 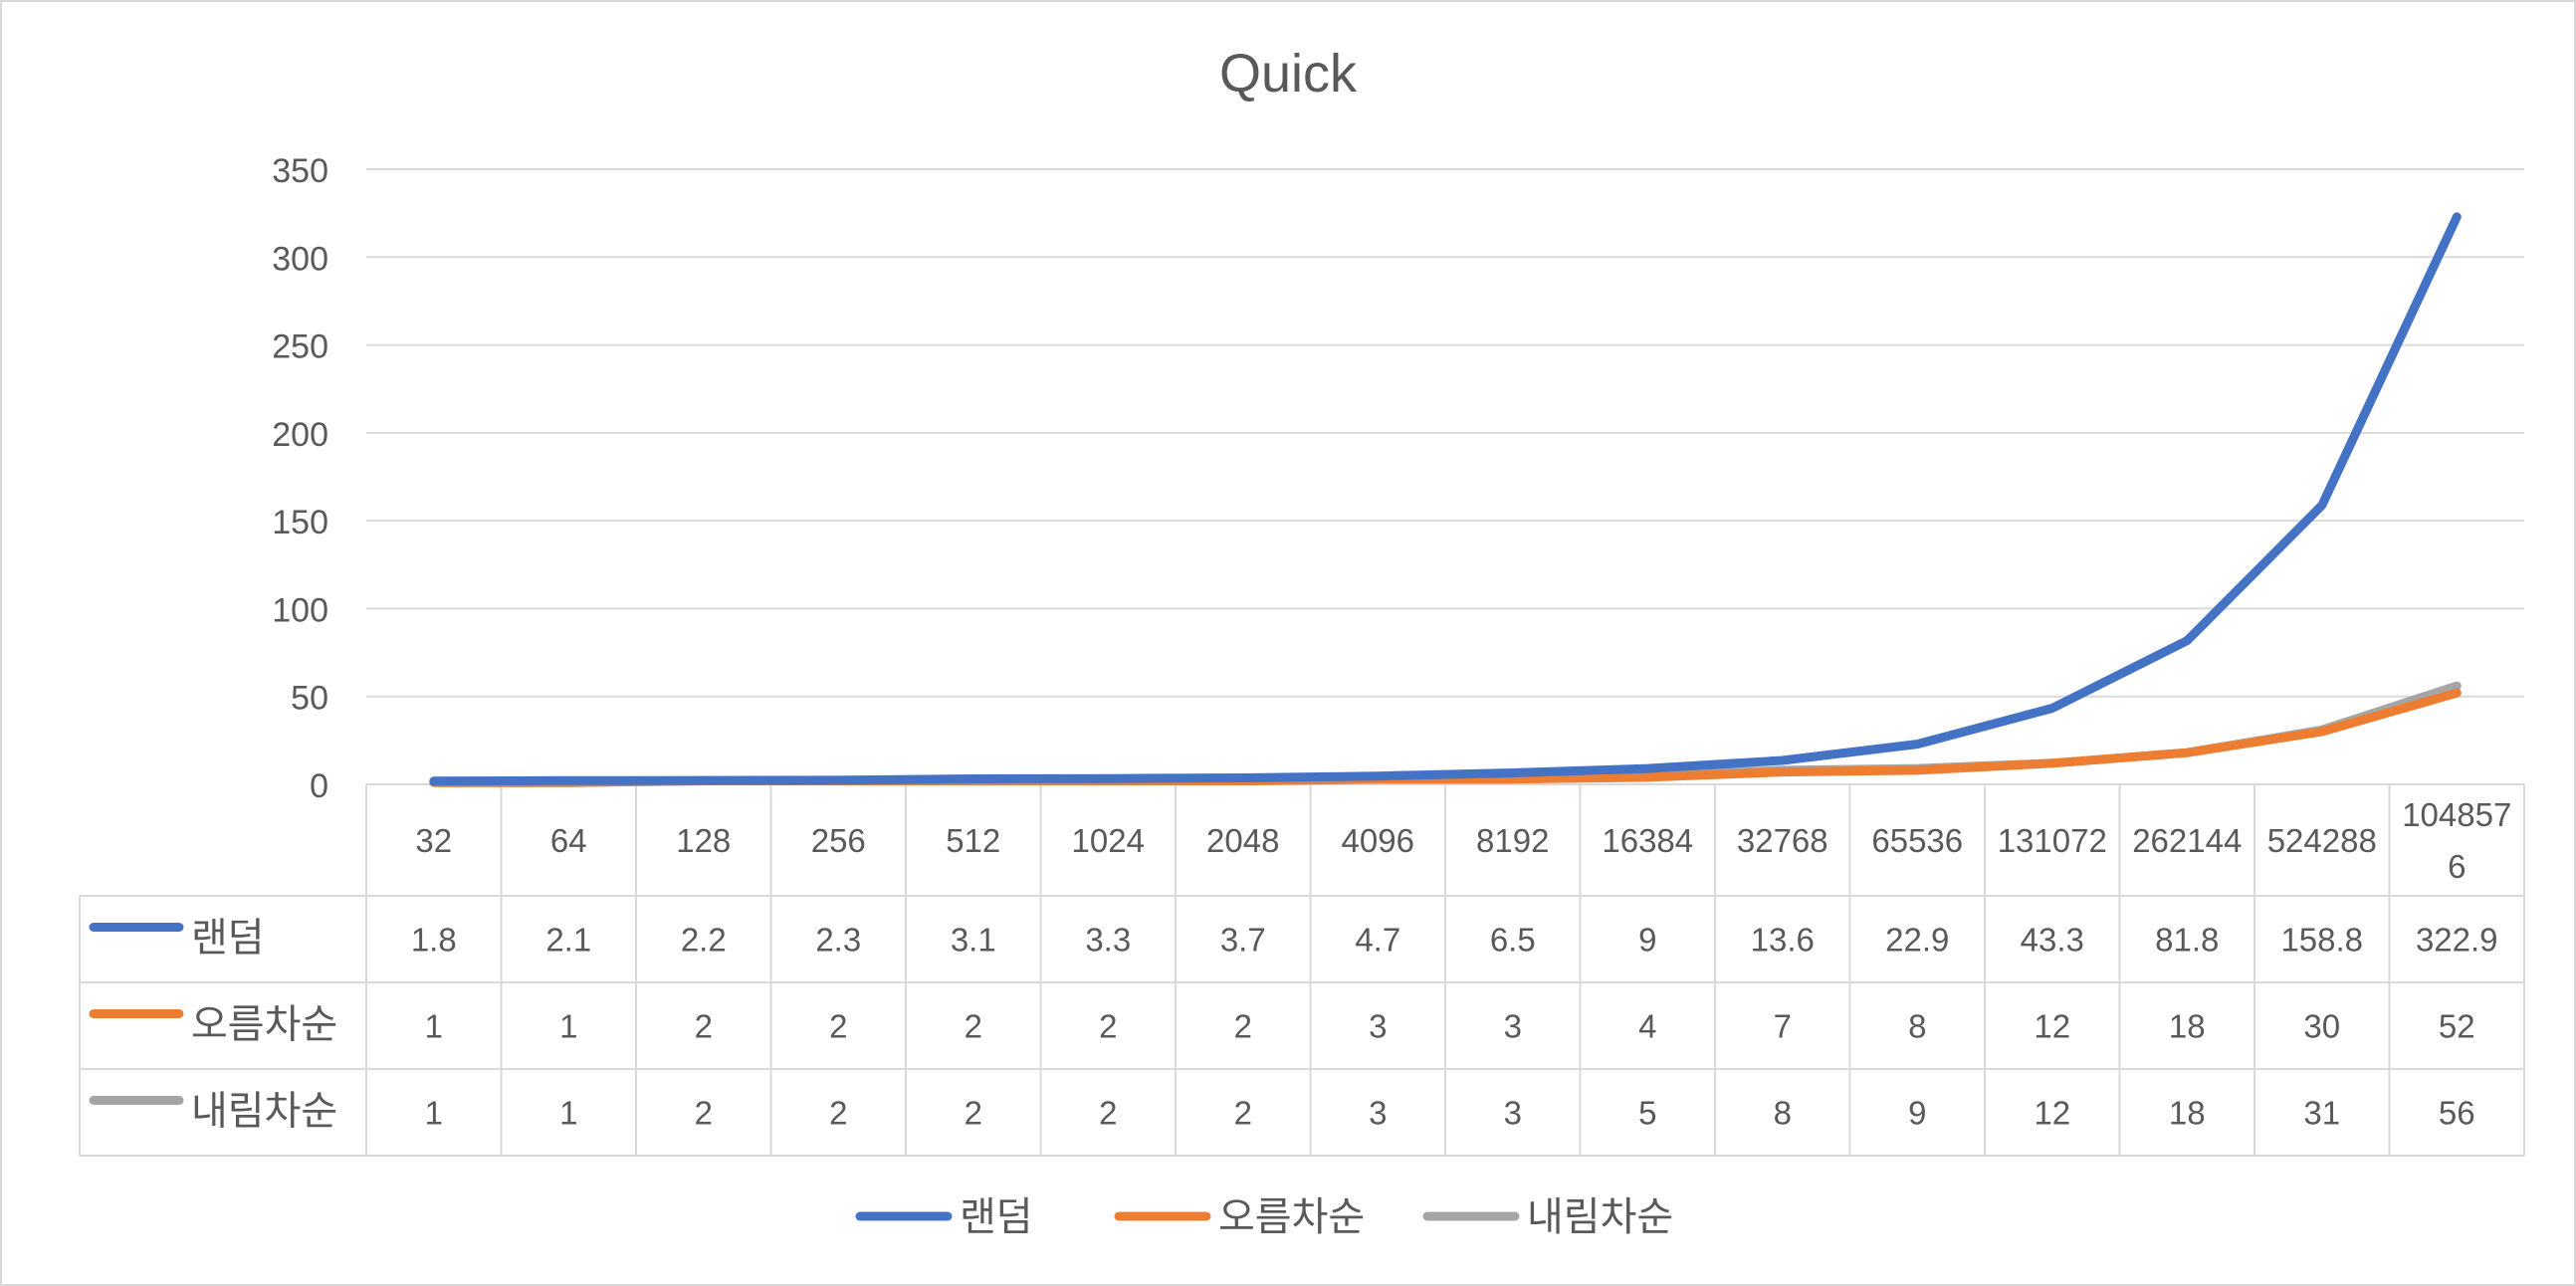 What do you see at coordinates (2321, 940) in the screenshot?
I see `table-cell-value: 158.8` at bounding box center [2321, 940].